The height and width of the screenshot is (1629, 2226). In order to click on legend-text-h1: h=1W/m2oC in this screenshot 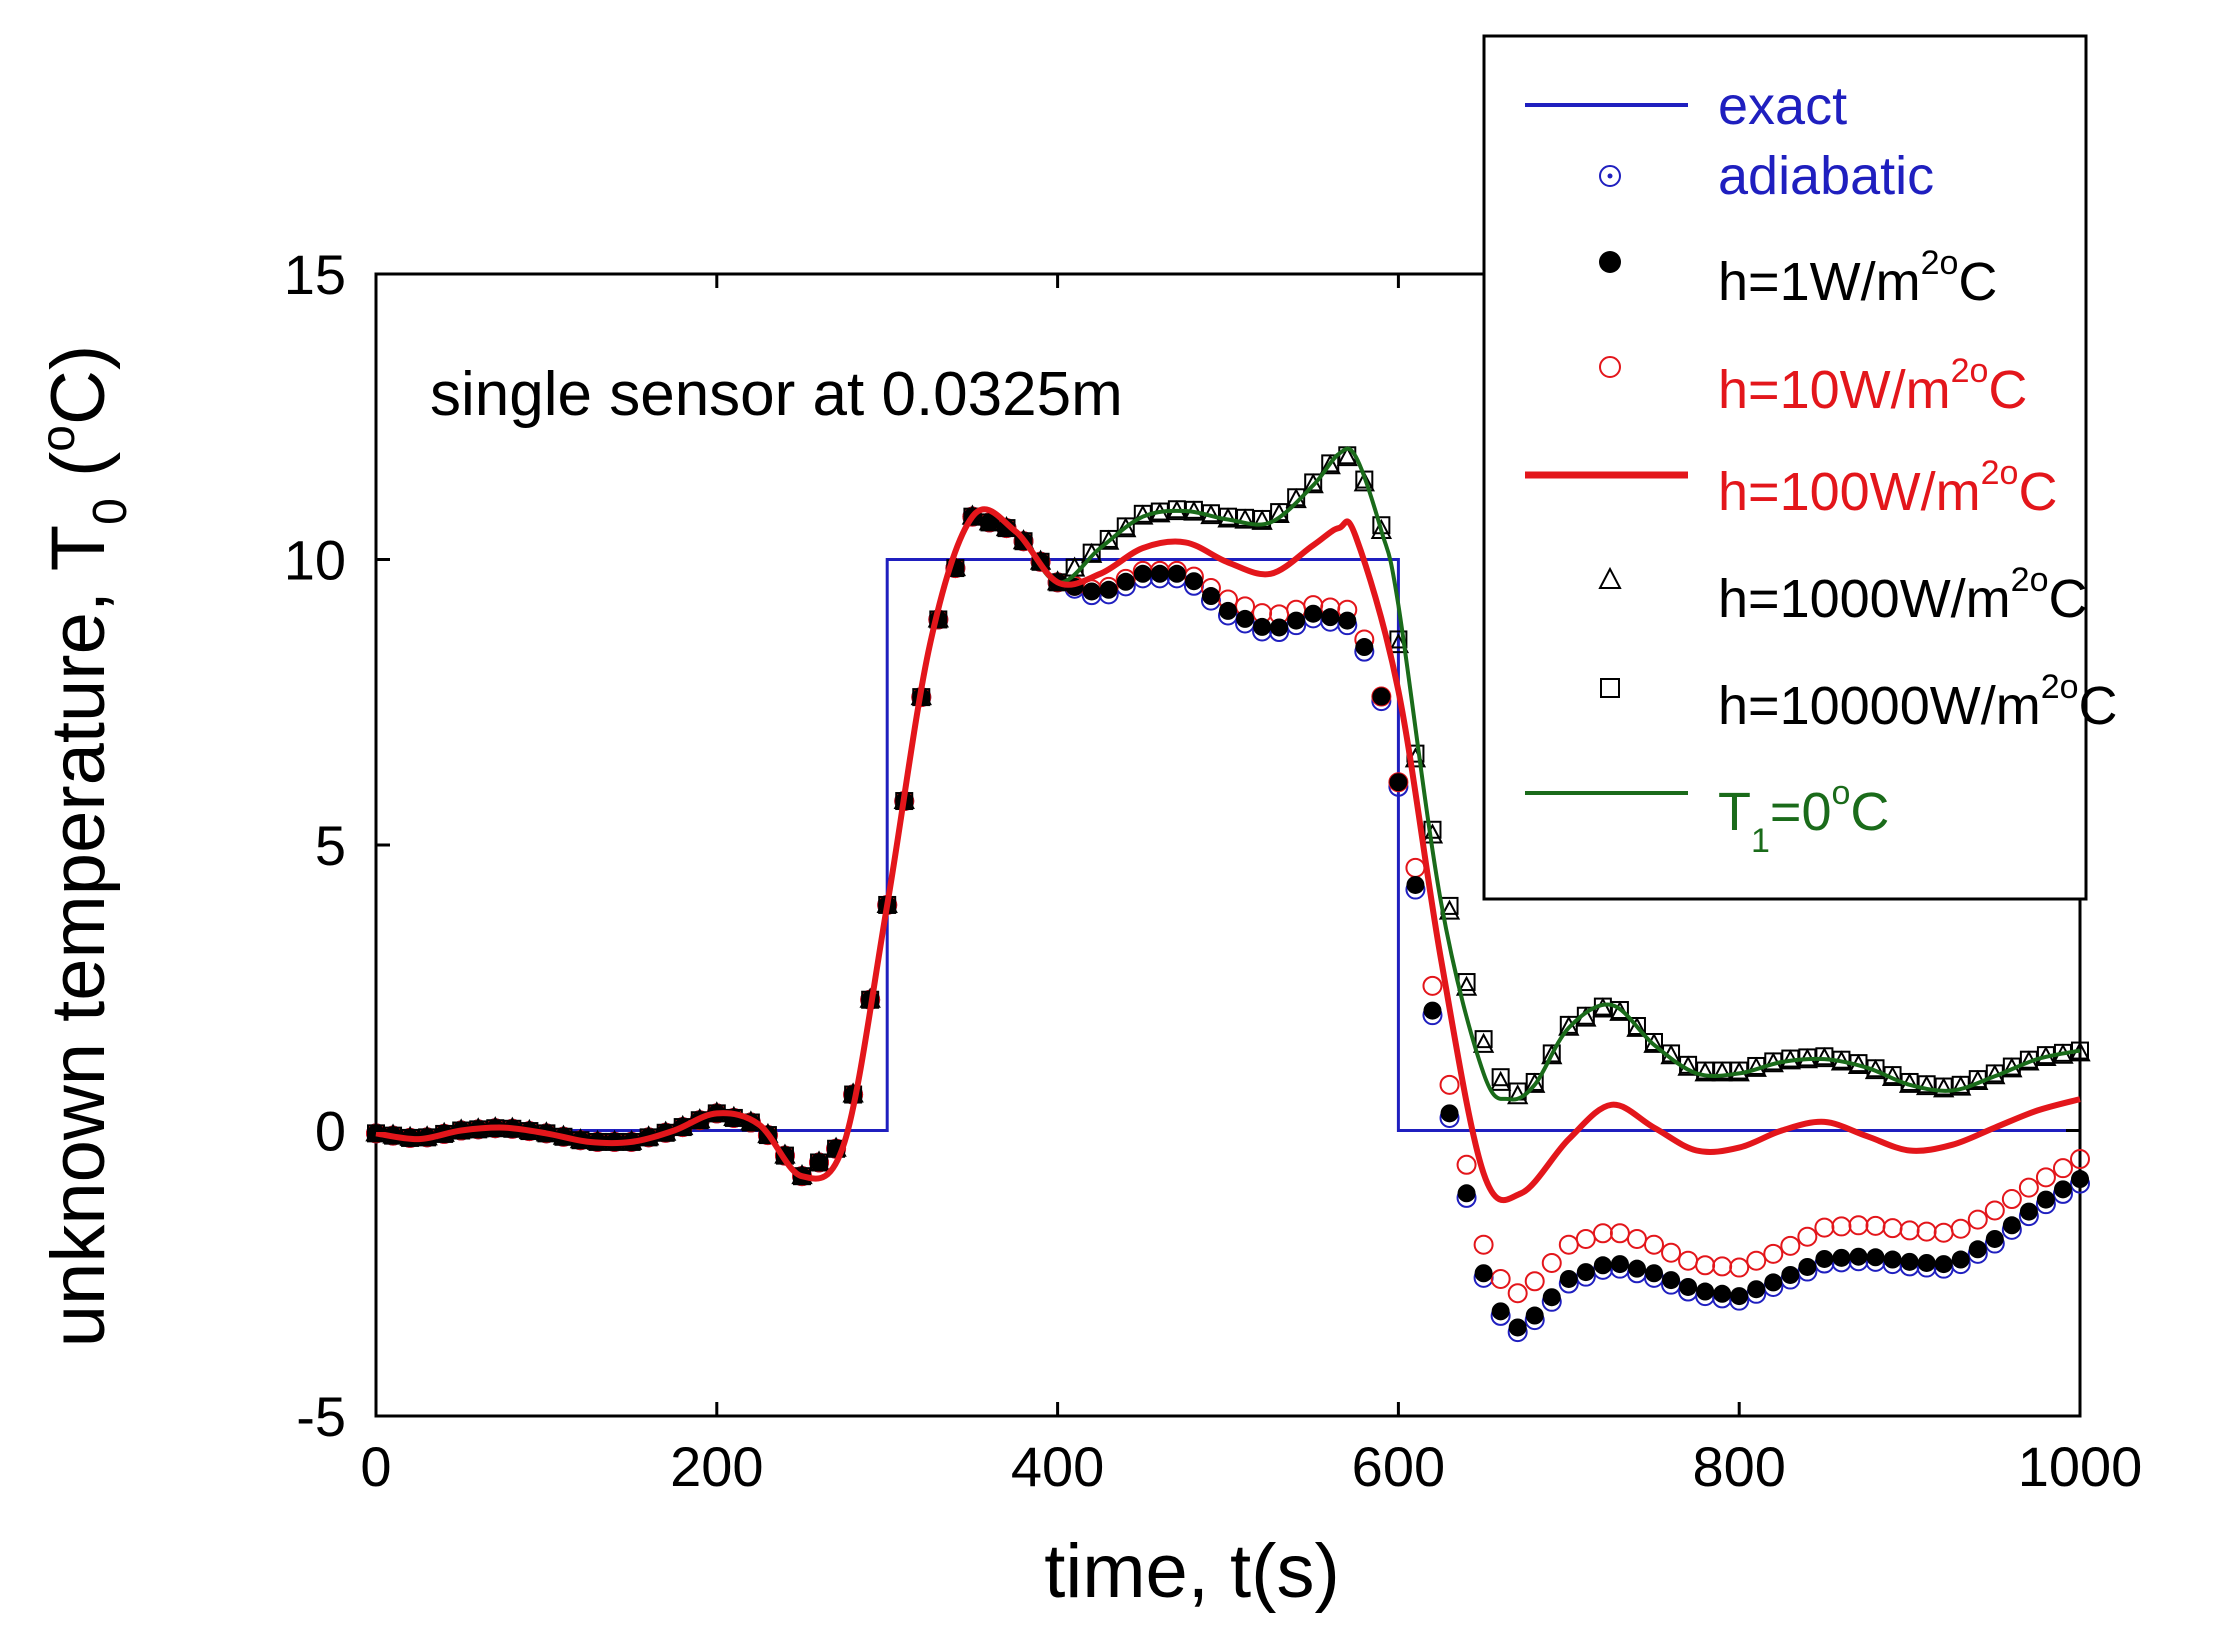, I will do `click(1857, 278)`.